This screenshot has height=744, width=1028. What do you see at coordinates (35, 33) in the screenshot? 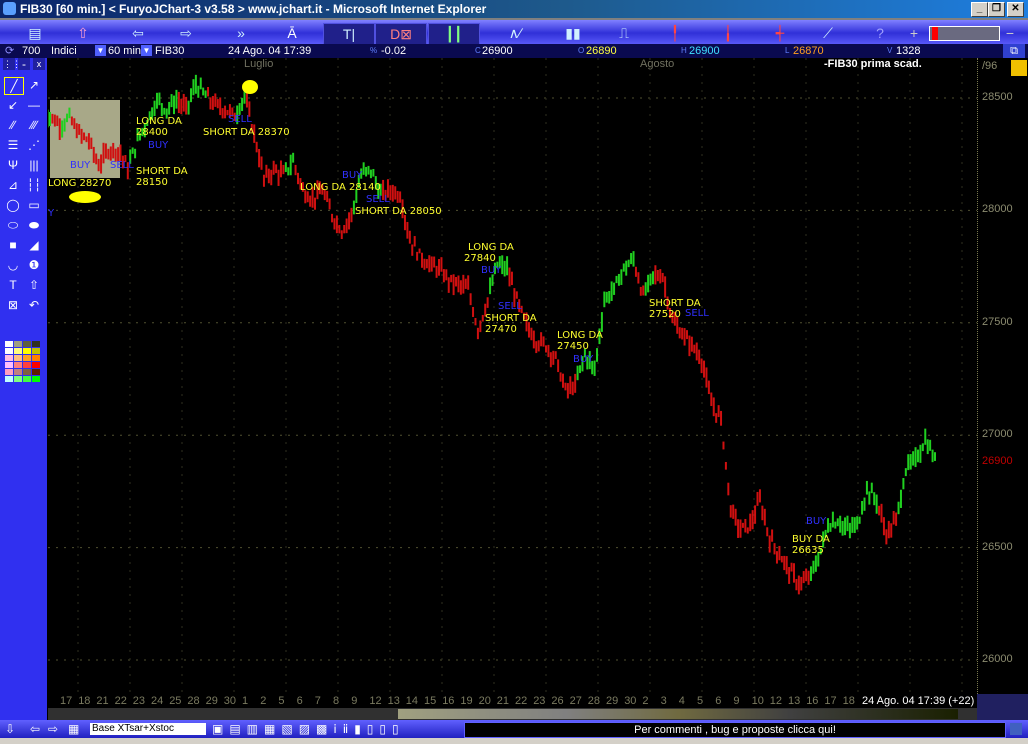
I see `open-icon: ▤` at bounding box center [35, 33].